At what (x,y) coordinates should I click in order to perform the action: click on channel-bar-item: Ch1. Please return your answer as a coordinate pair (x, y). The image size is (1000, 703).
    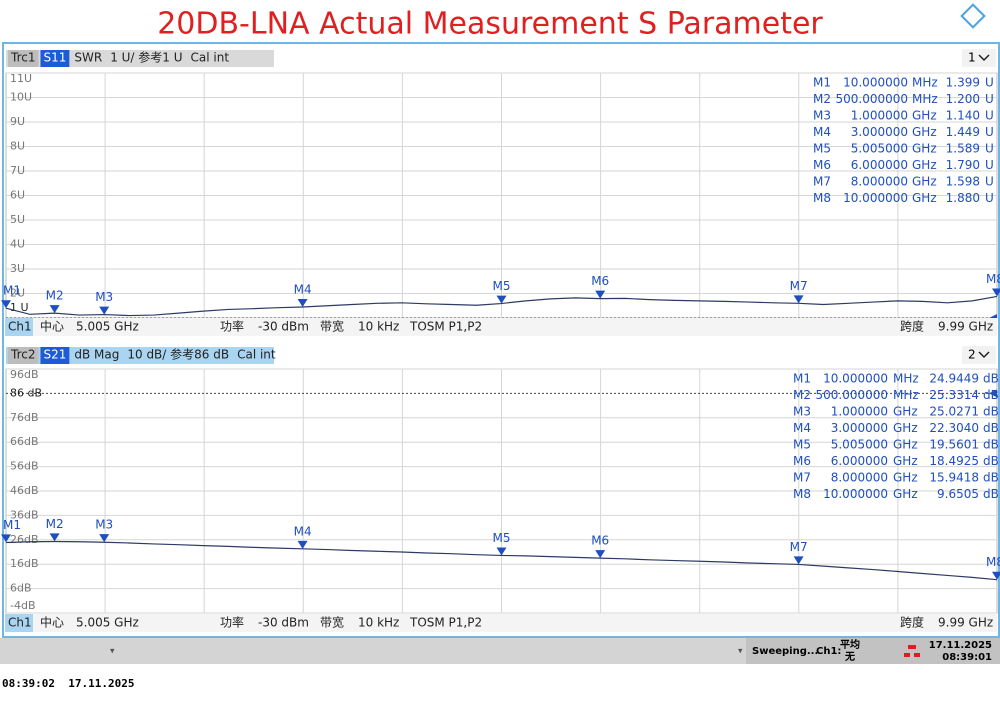
    Looking at the image, I should click on (20, 623).